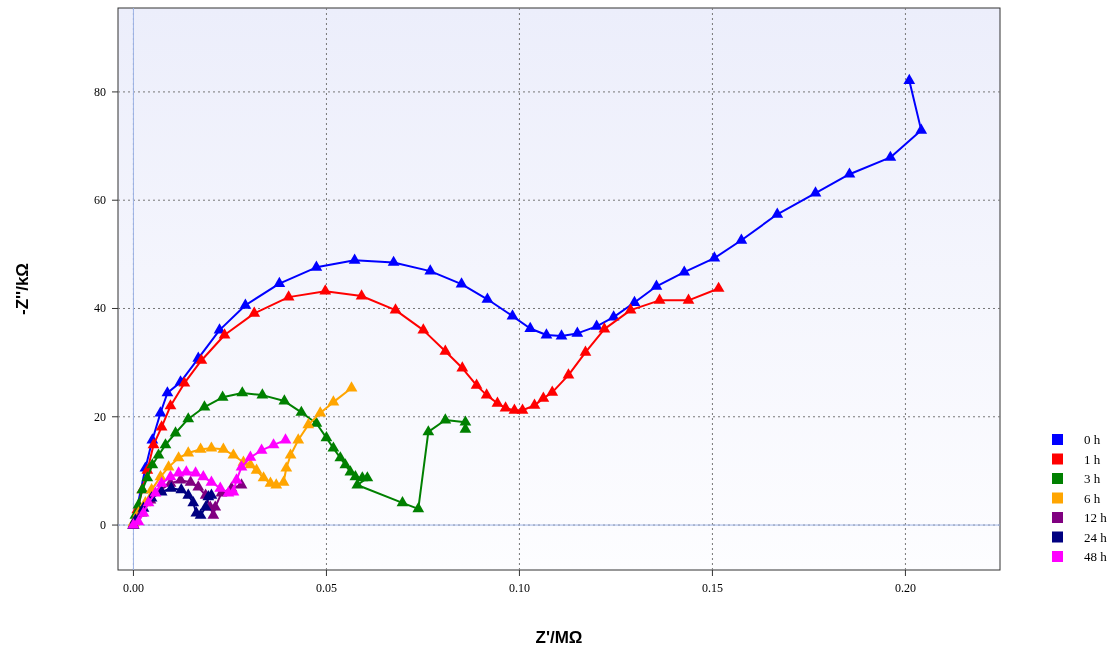  What do you see at coordinates (1092, 459) in the screenshot?
I see `legend-label: 1 h` at bounding box center [1092, 459].